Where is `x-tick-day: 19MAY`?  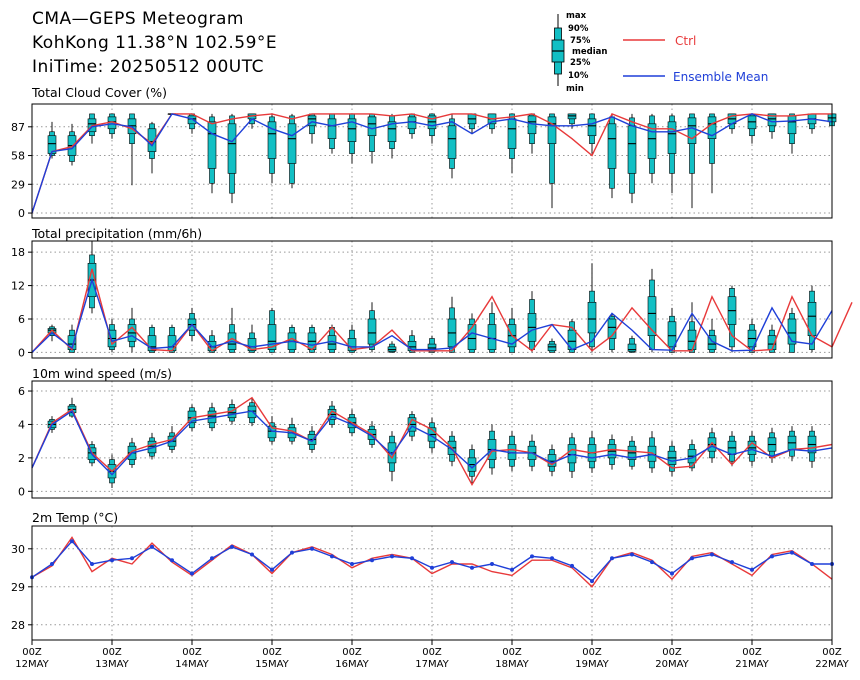 x-tick-day: 19MAY is located at coordinates (592, 664).